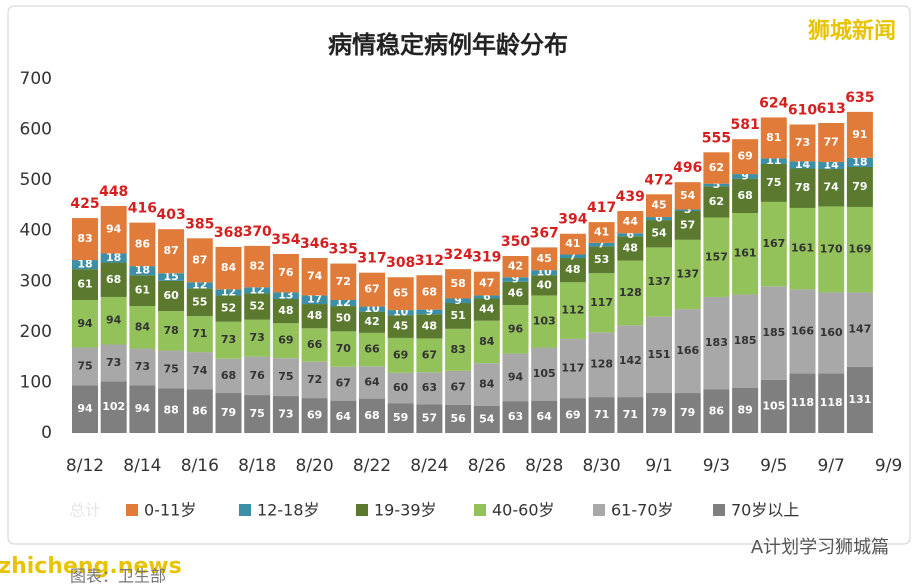  I want to click on total-label: 496, so click(687, 168).